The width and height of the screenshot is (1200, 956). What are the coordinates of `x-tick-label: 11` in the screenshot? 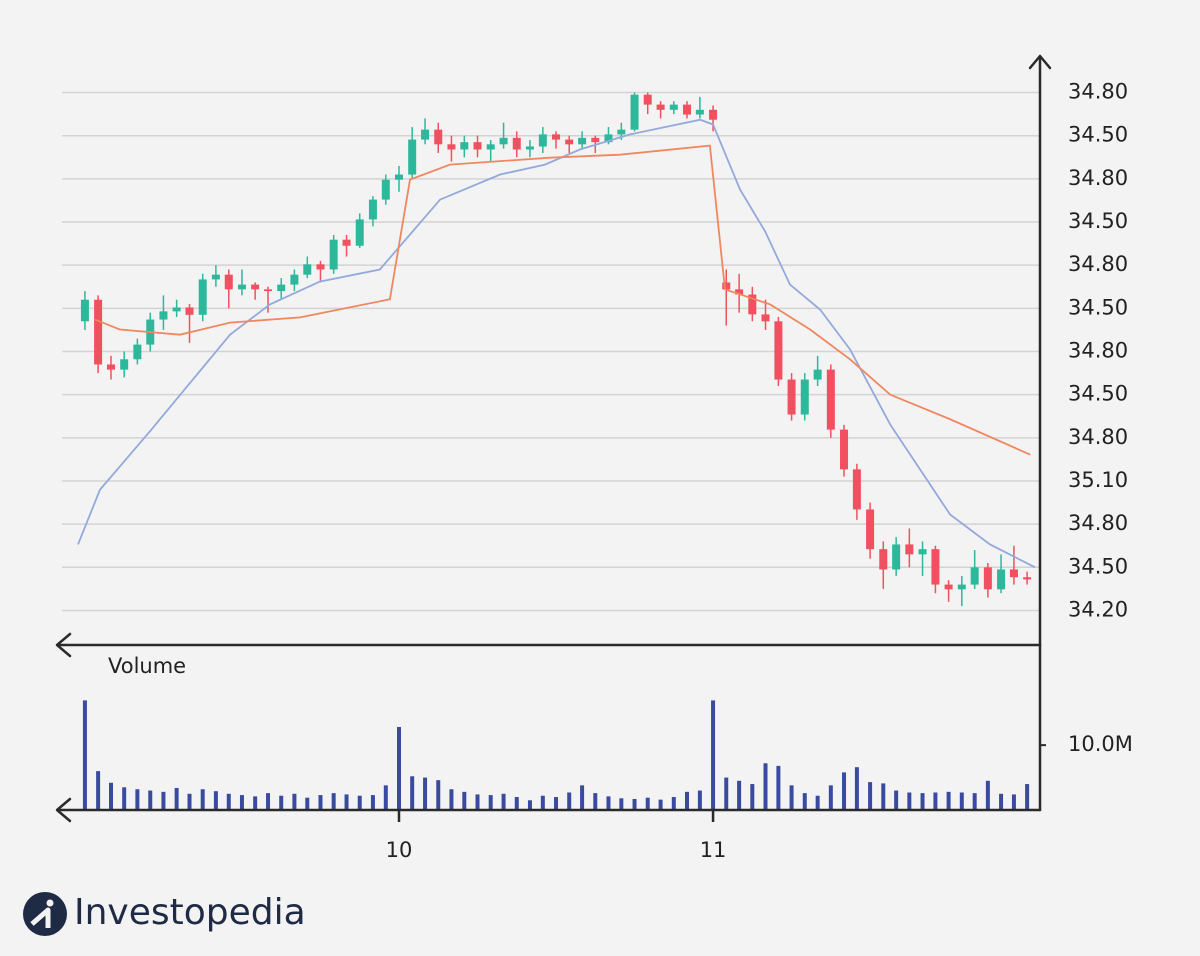 It's located at (713, 850).